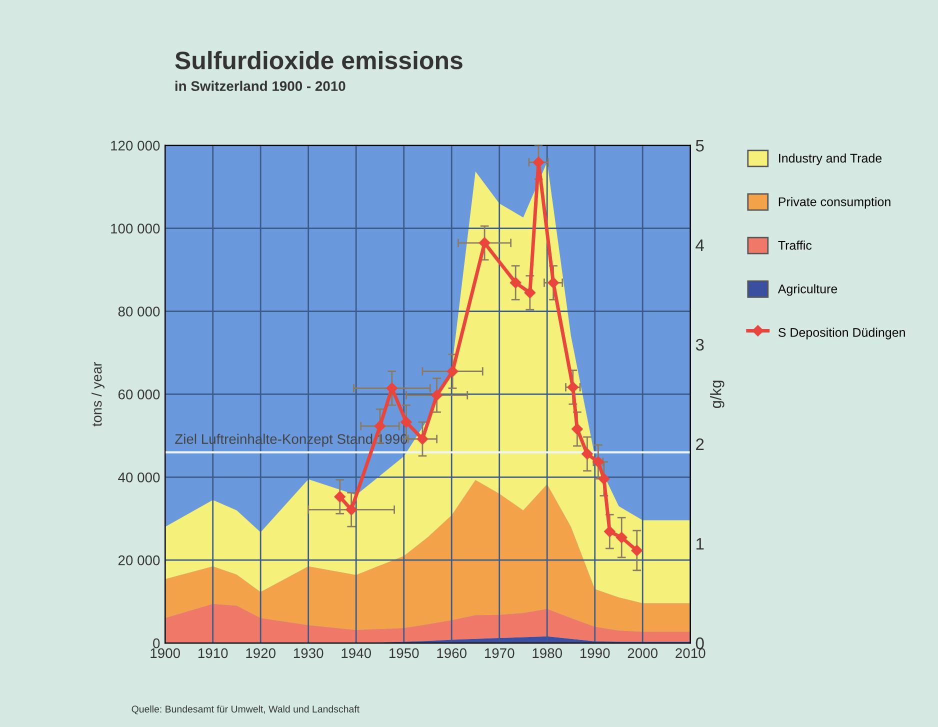 Image resolution: width=938 pixels, height=727 pixels. I want to click on y2-tick-label: 1, so click(700, 544).